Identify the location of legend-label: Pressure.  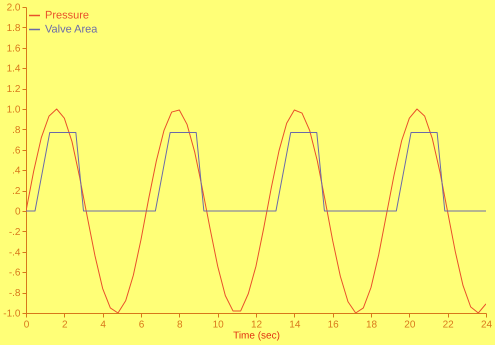
(67, 16).